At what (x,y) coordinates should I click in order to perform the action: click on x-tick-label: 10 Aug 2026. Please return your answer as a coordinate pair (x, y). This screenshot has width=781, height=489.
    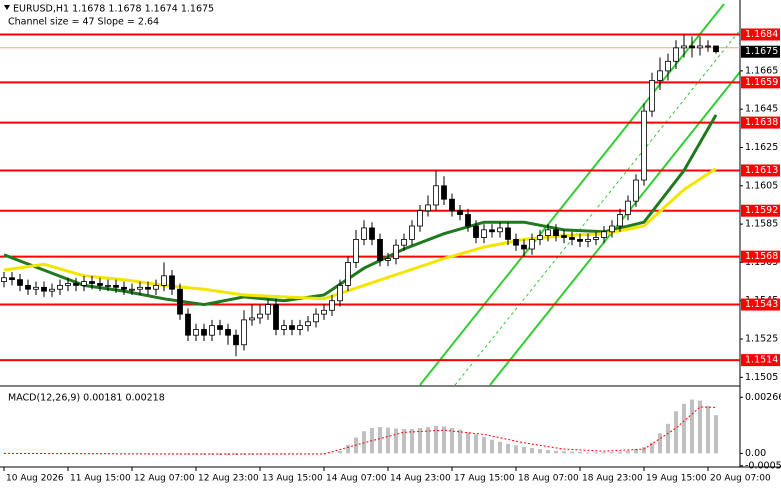
    Looking at the image, I should click on (35, 479).